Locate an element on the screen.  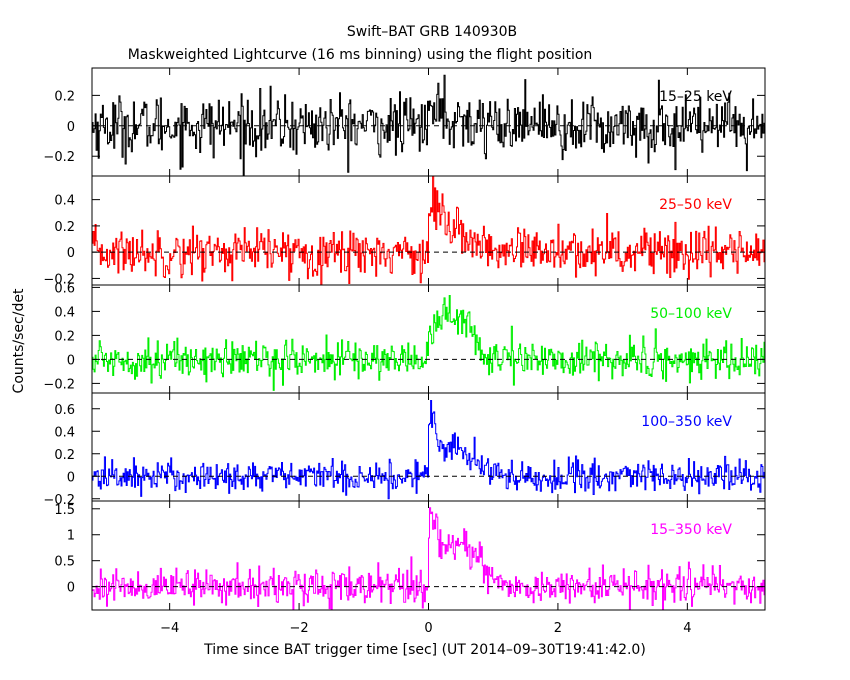
y-tick-label-2-1: 0 is located at coordinates (71, 360).